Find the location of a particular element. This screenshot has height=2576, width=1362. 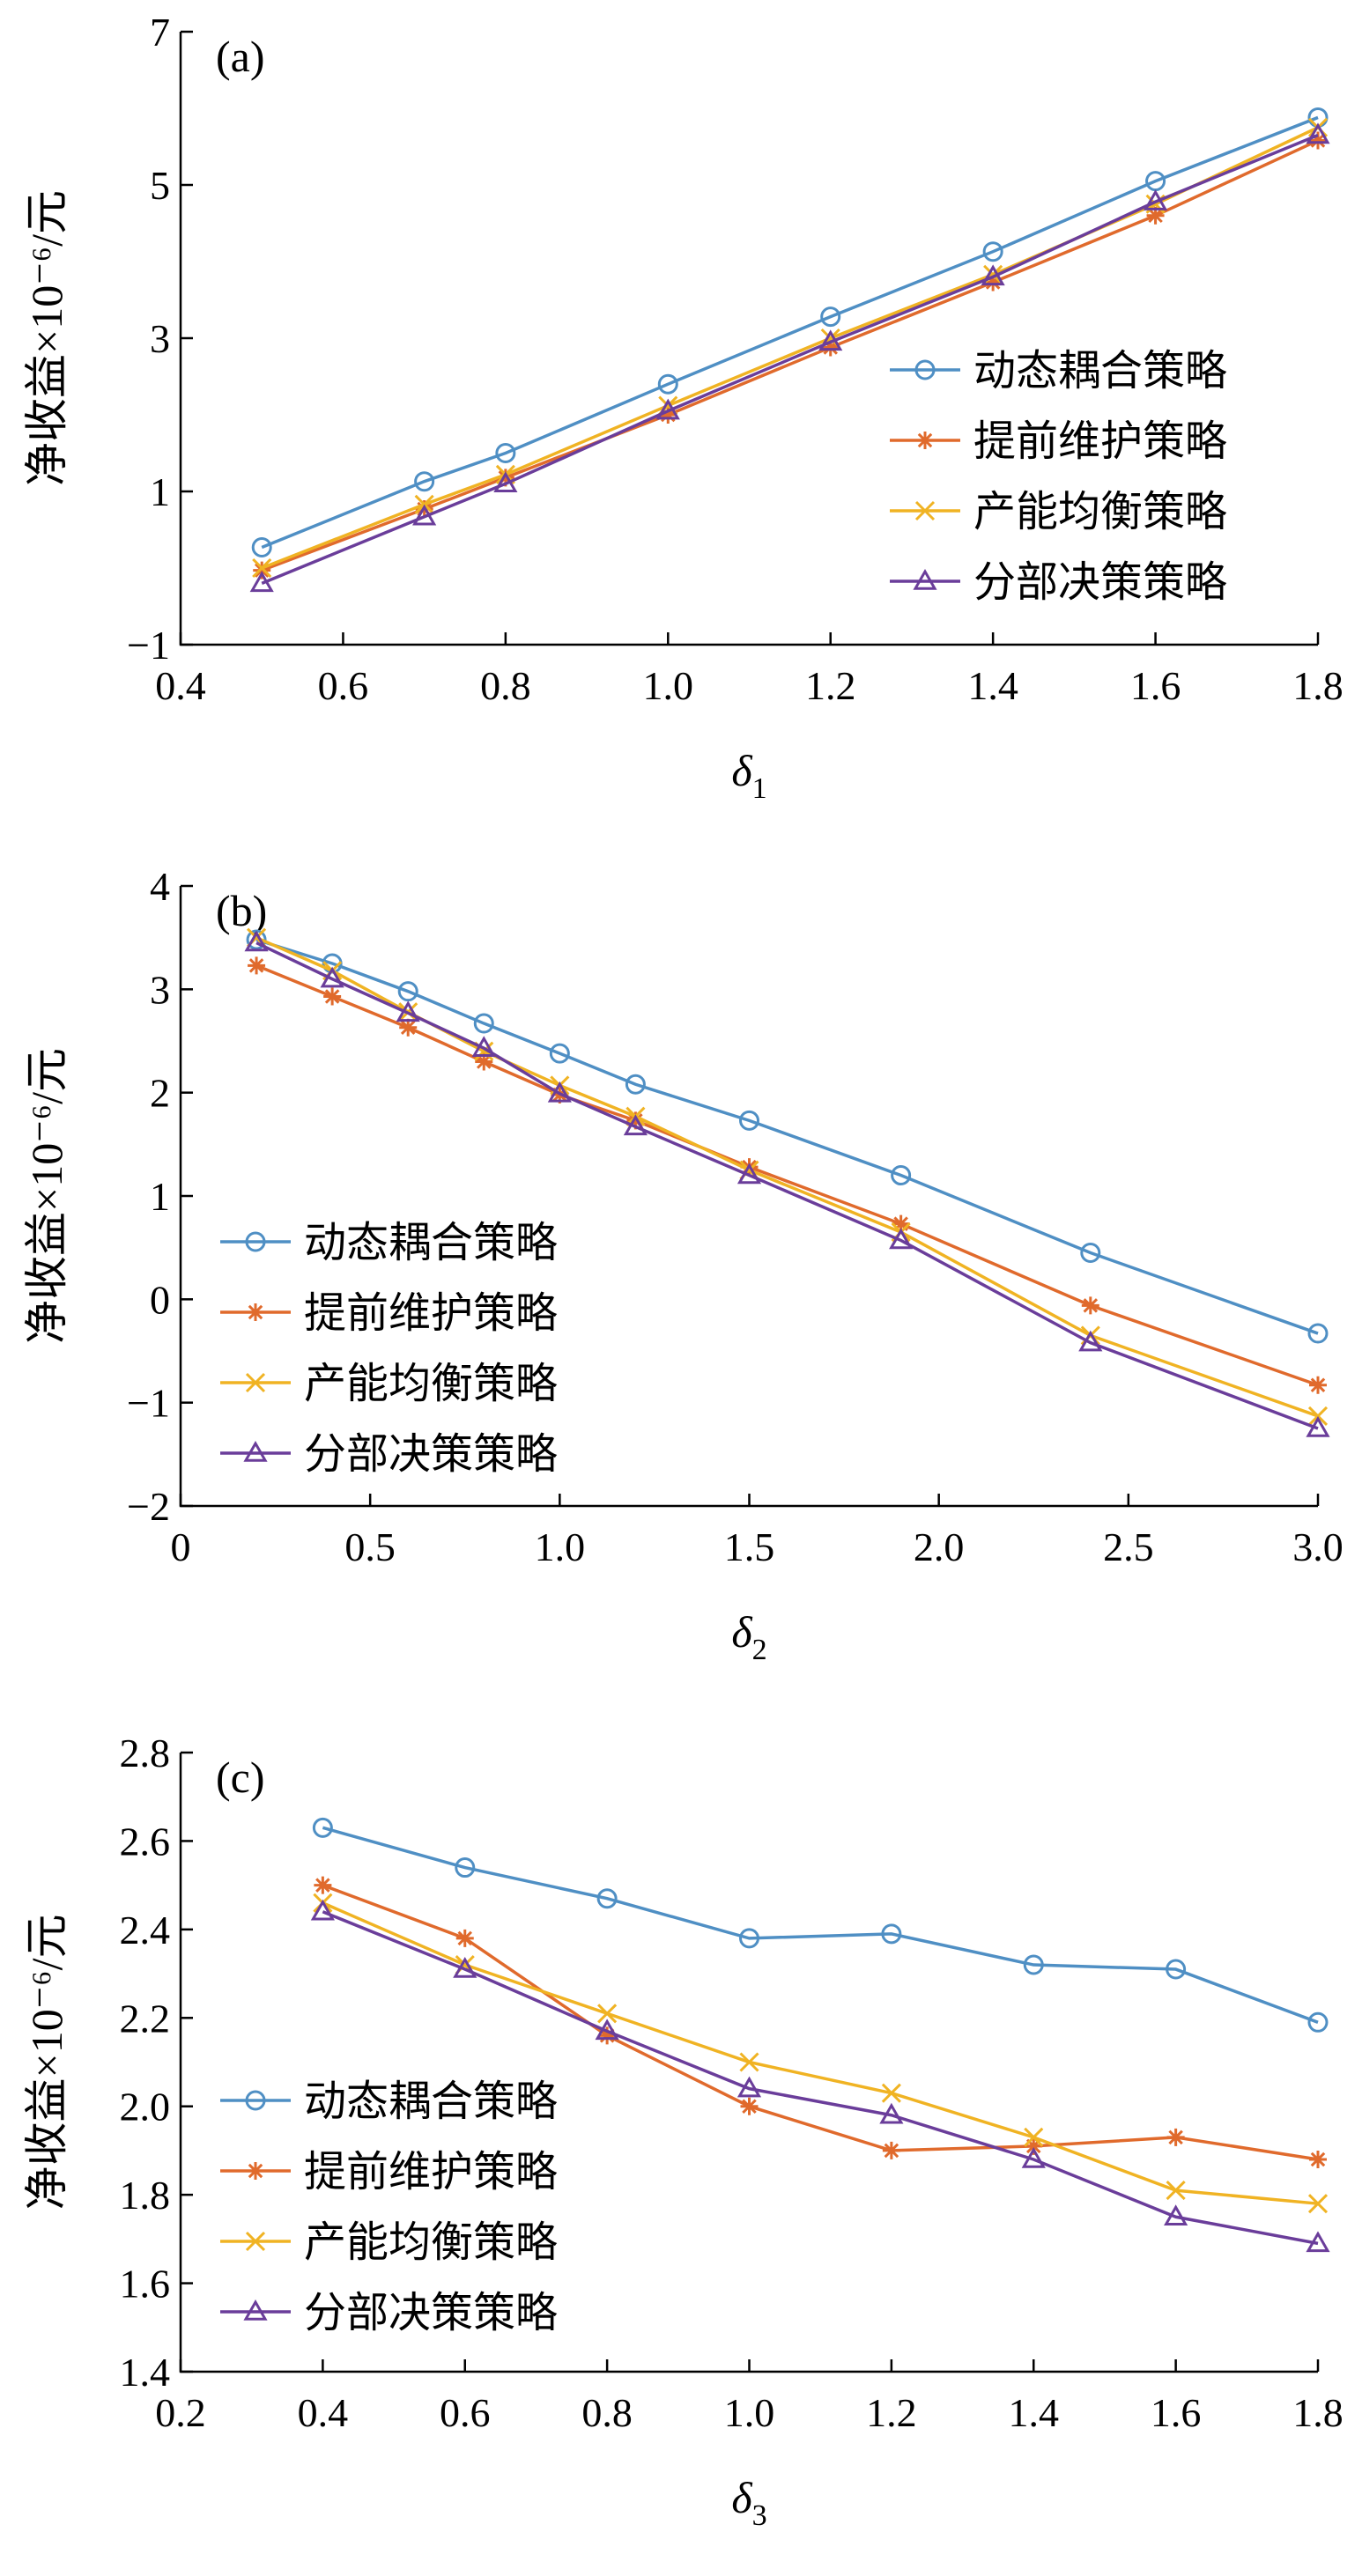

y-tick-label: 3 is located at coordinates (160, 989).